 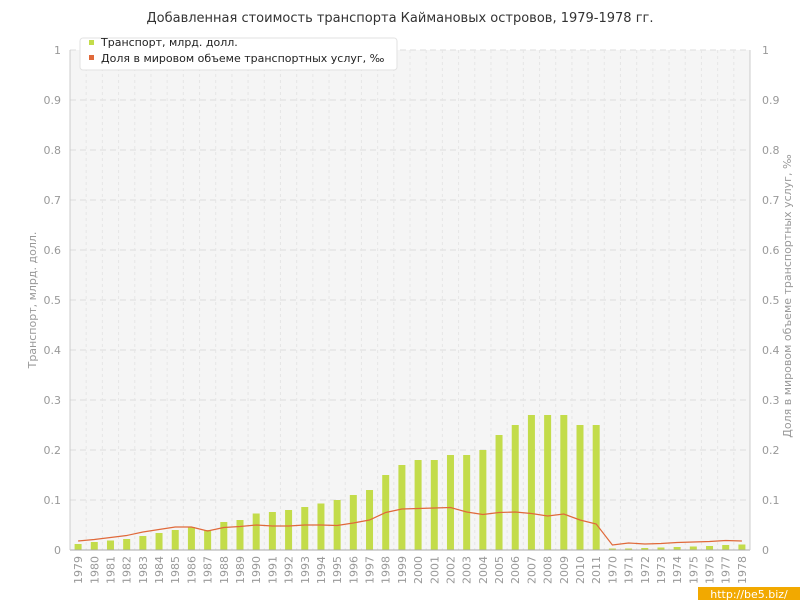 What do you see at coordinates (91, 42) in the screenshot?
I see `legend-bar-swatch` at bounding box center [91, 42].